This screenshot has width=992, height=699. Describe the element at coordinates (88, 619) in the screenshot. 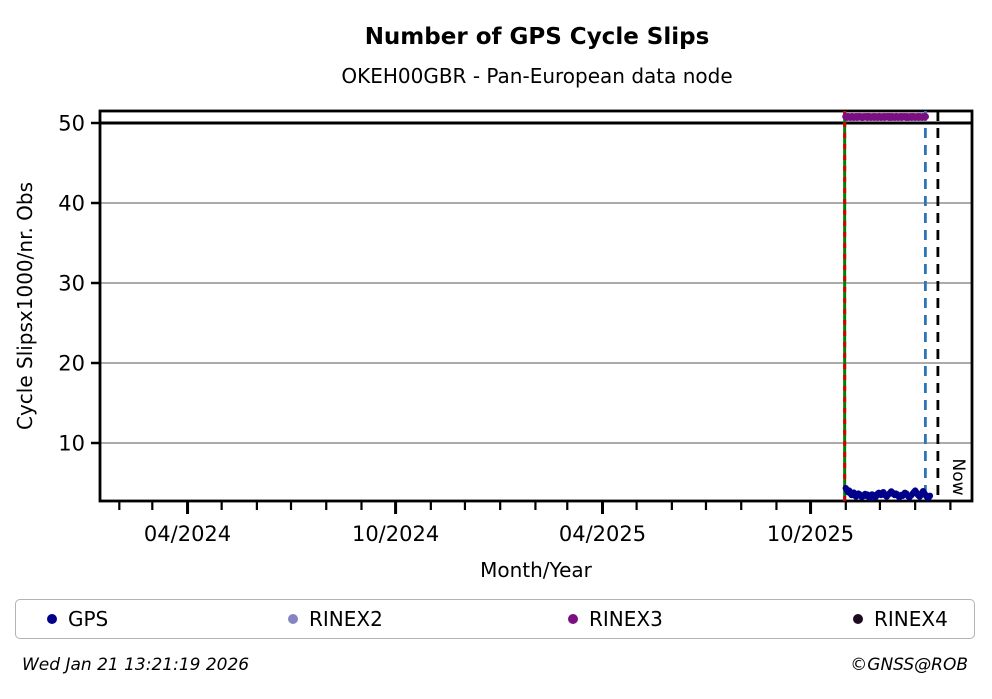

I see `legend-label-gps: GPS` at that location.